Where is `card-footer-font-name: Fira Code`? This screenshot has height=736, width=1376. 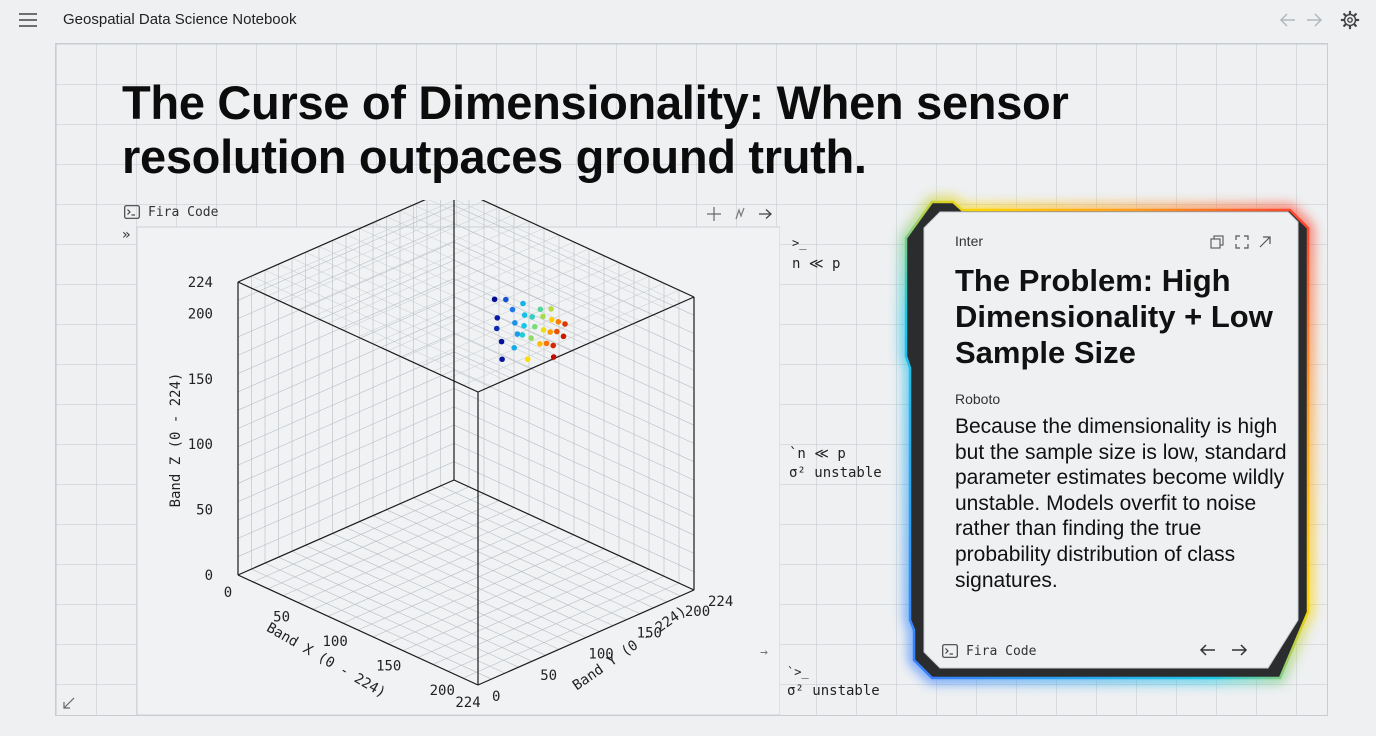
card-footer-font-name: Fira Code is located at coordinates (1001, 651).